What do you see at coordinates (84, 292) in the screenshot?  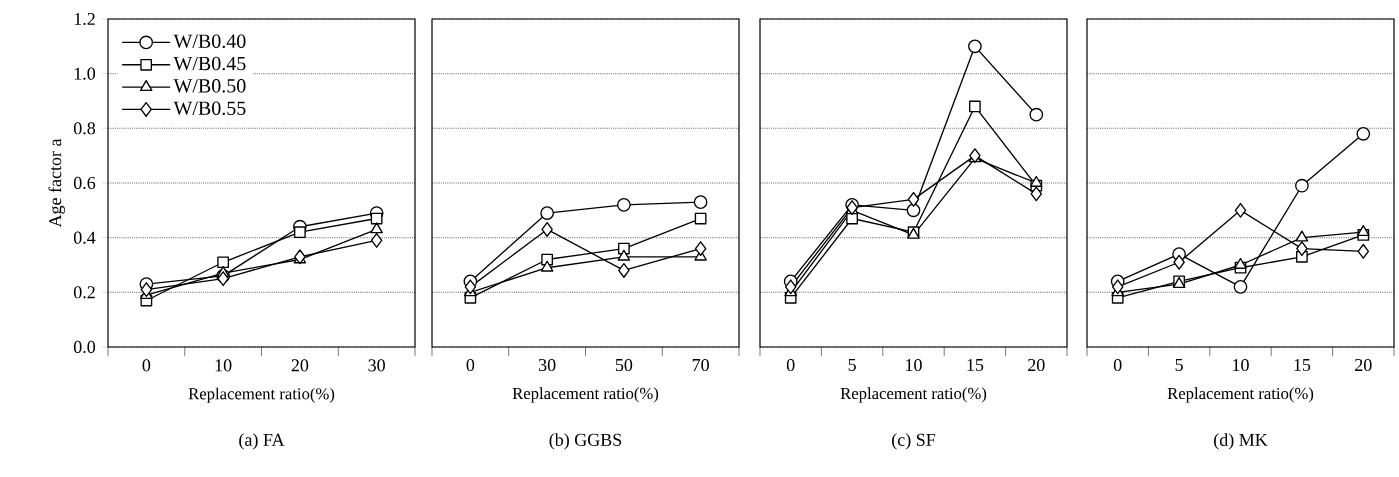 I see `y-tick-label: 0.2` at bounding box center [84, 292].